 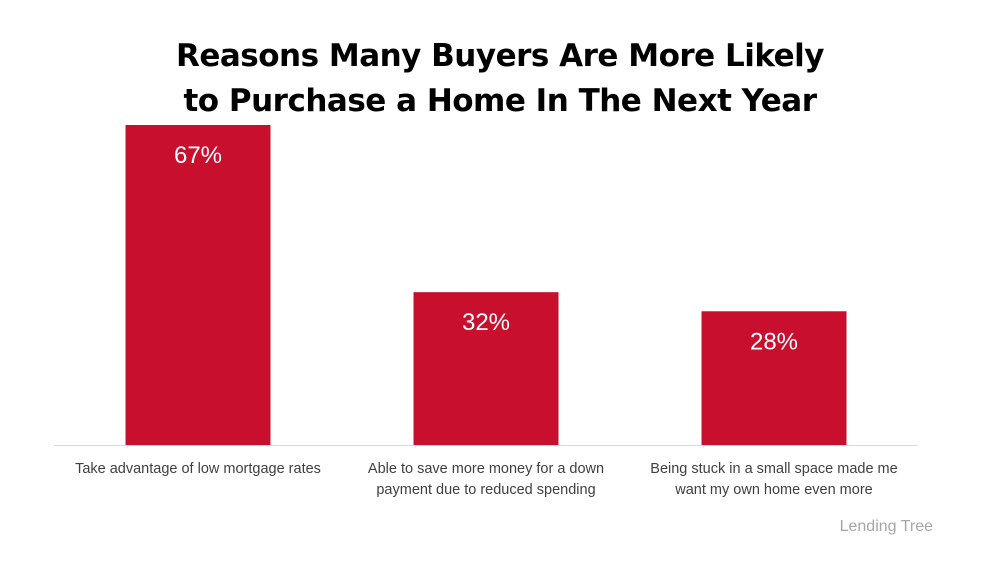 What do you see at coordinates (486, 322) in the screenshot?
I see `data-label-2: 32%` at bounding box center [486, 322].